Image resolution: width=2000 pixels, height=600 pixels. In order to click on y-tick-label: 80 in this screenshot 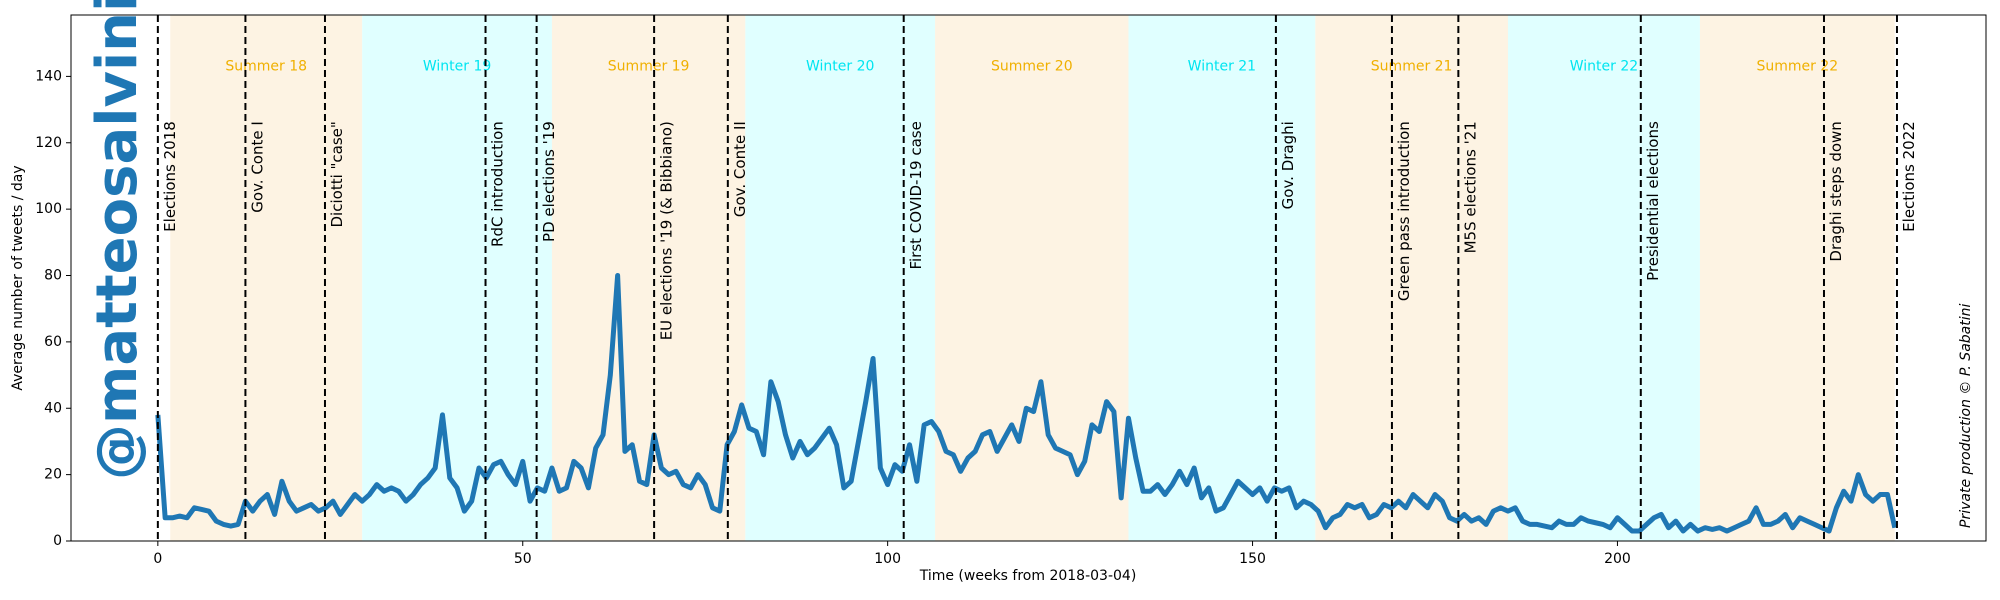, I will do `click(53, 276)`.